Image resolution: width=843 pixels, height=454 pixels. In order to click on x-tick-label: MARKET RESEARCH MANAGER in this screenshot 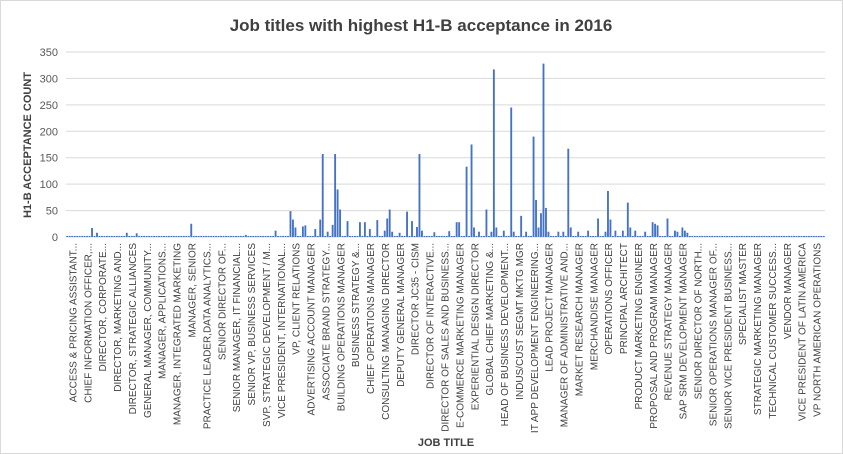, I will do `click(579, 319)`.